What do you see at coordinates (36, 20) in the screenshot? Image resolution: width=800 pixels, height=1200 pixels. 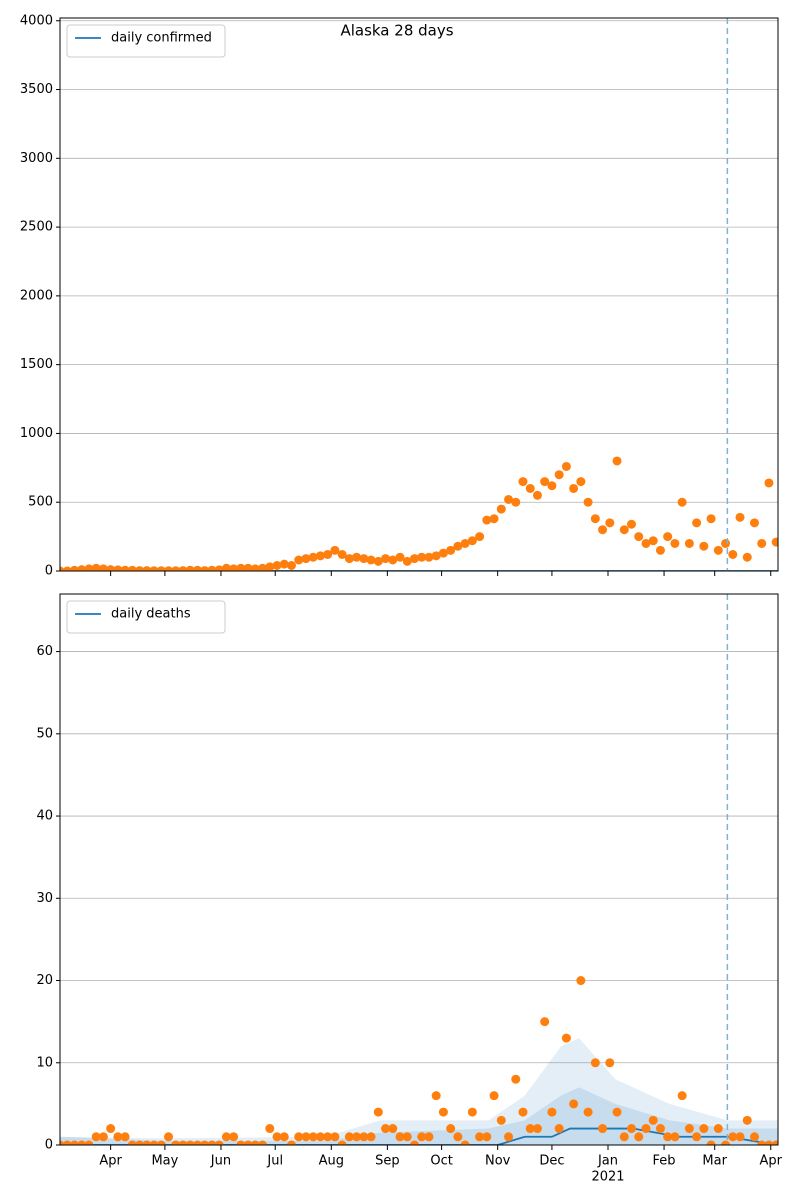 I see `y-tick-label: 4000` at bounding box center [36, 20].